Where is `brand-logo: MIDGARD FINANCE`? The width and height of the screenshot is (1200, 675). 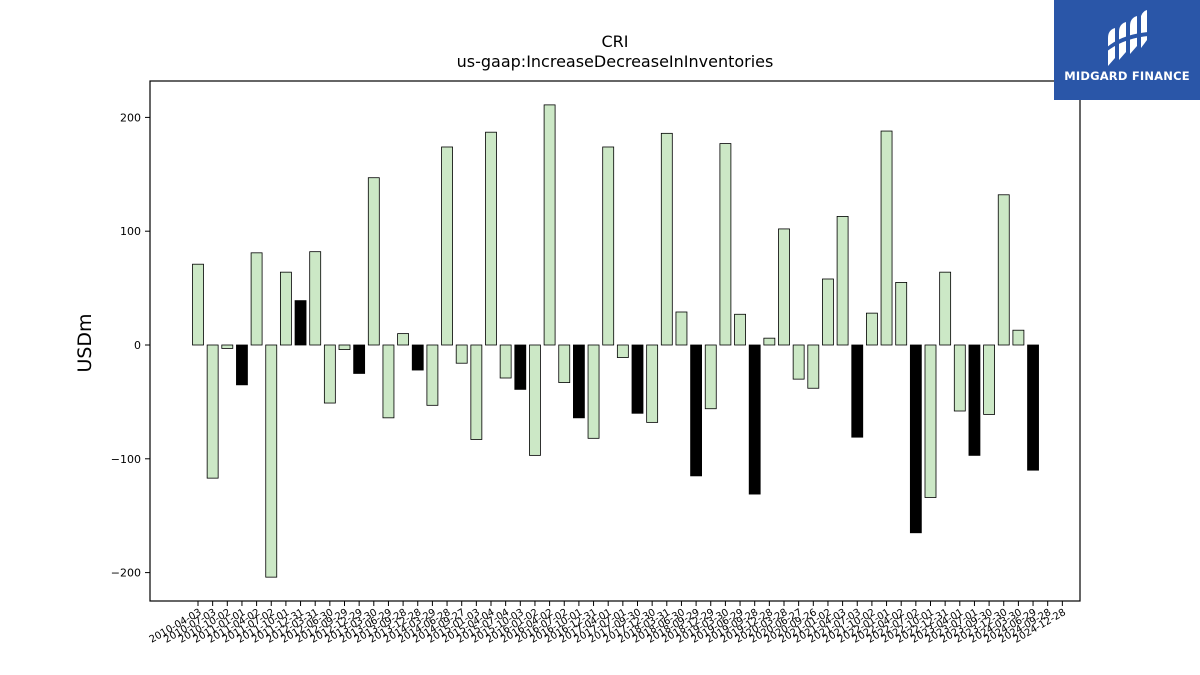
brand-logo: MIDGARD FINANCE is located at coordinates (1127, 50).